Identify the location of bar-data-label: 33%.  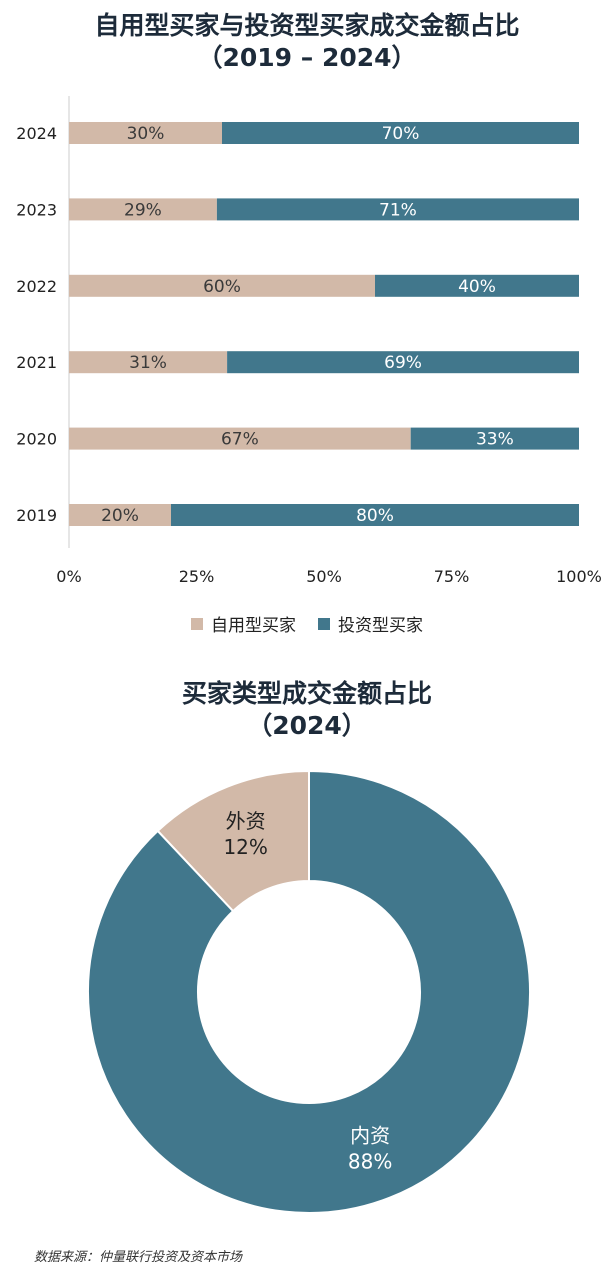
(495, 440).